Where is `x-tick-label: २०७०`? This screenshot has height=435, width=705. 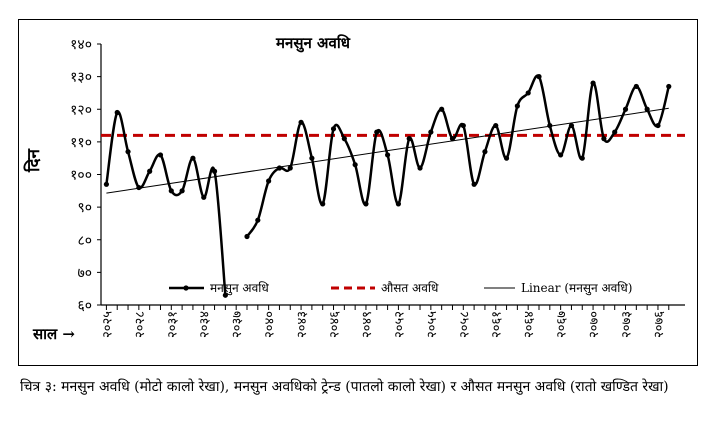
x-tick-label: २०७० is located at coordinates (594, 324).